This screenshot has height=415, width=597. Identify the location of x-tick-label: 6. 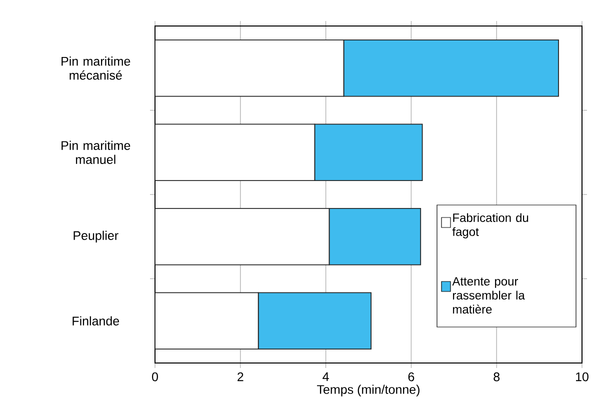
(411, 377).